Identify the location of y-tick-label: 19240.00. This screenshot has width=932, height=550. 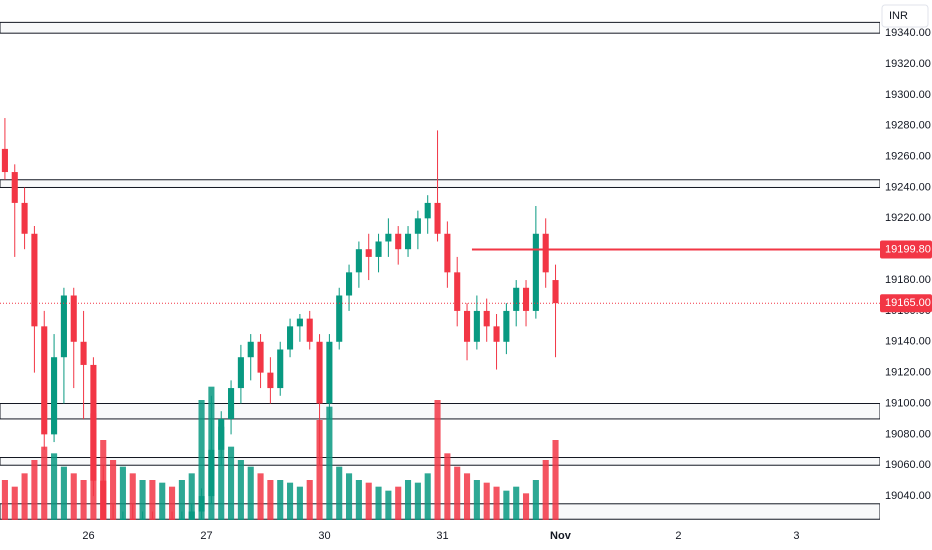
(908, 187).